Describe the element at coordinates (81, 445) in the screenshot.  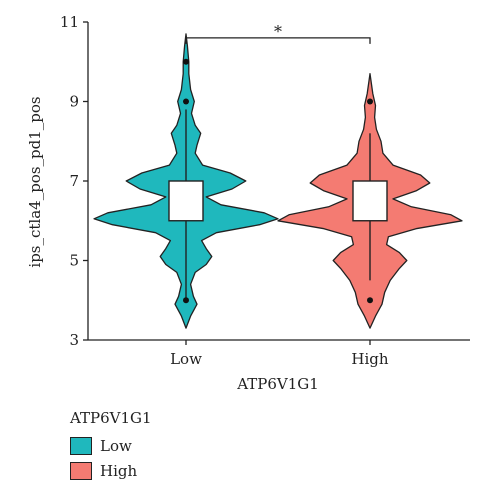
I see `legend-swatch-low` at that location.